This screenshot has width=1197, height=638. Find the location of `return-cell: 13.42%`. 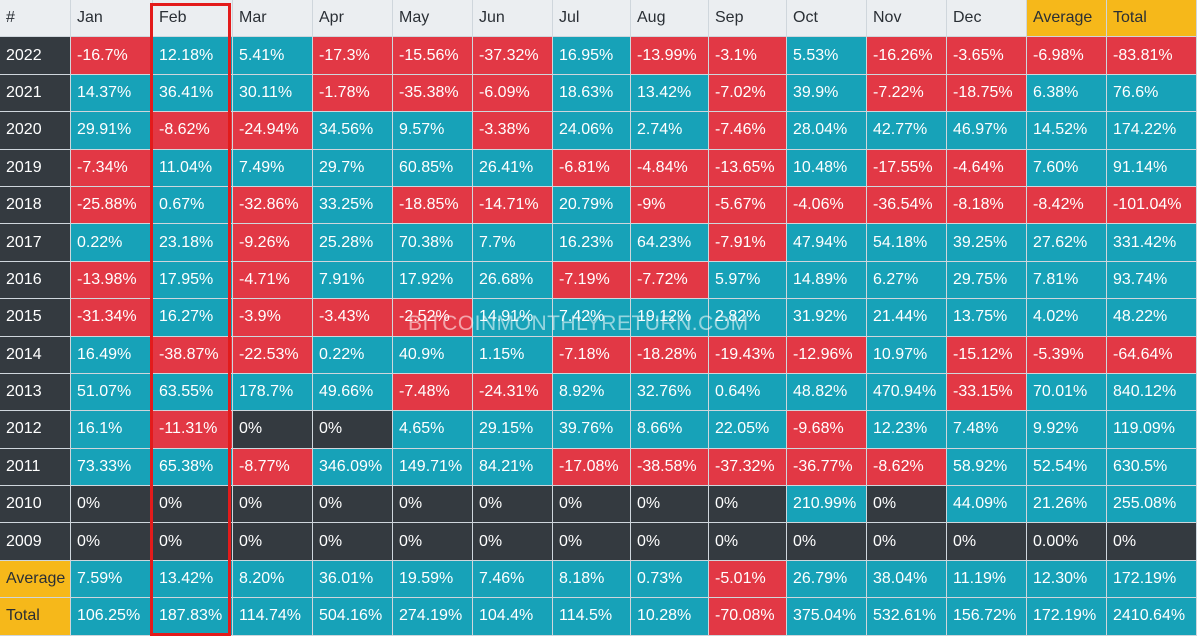

return-cell: 13.42% is located at coordinates (670, 93).